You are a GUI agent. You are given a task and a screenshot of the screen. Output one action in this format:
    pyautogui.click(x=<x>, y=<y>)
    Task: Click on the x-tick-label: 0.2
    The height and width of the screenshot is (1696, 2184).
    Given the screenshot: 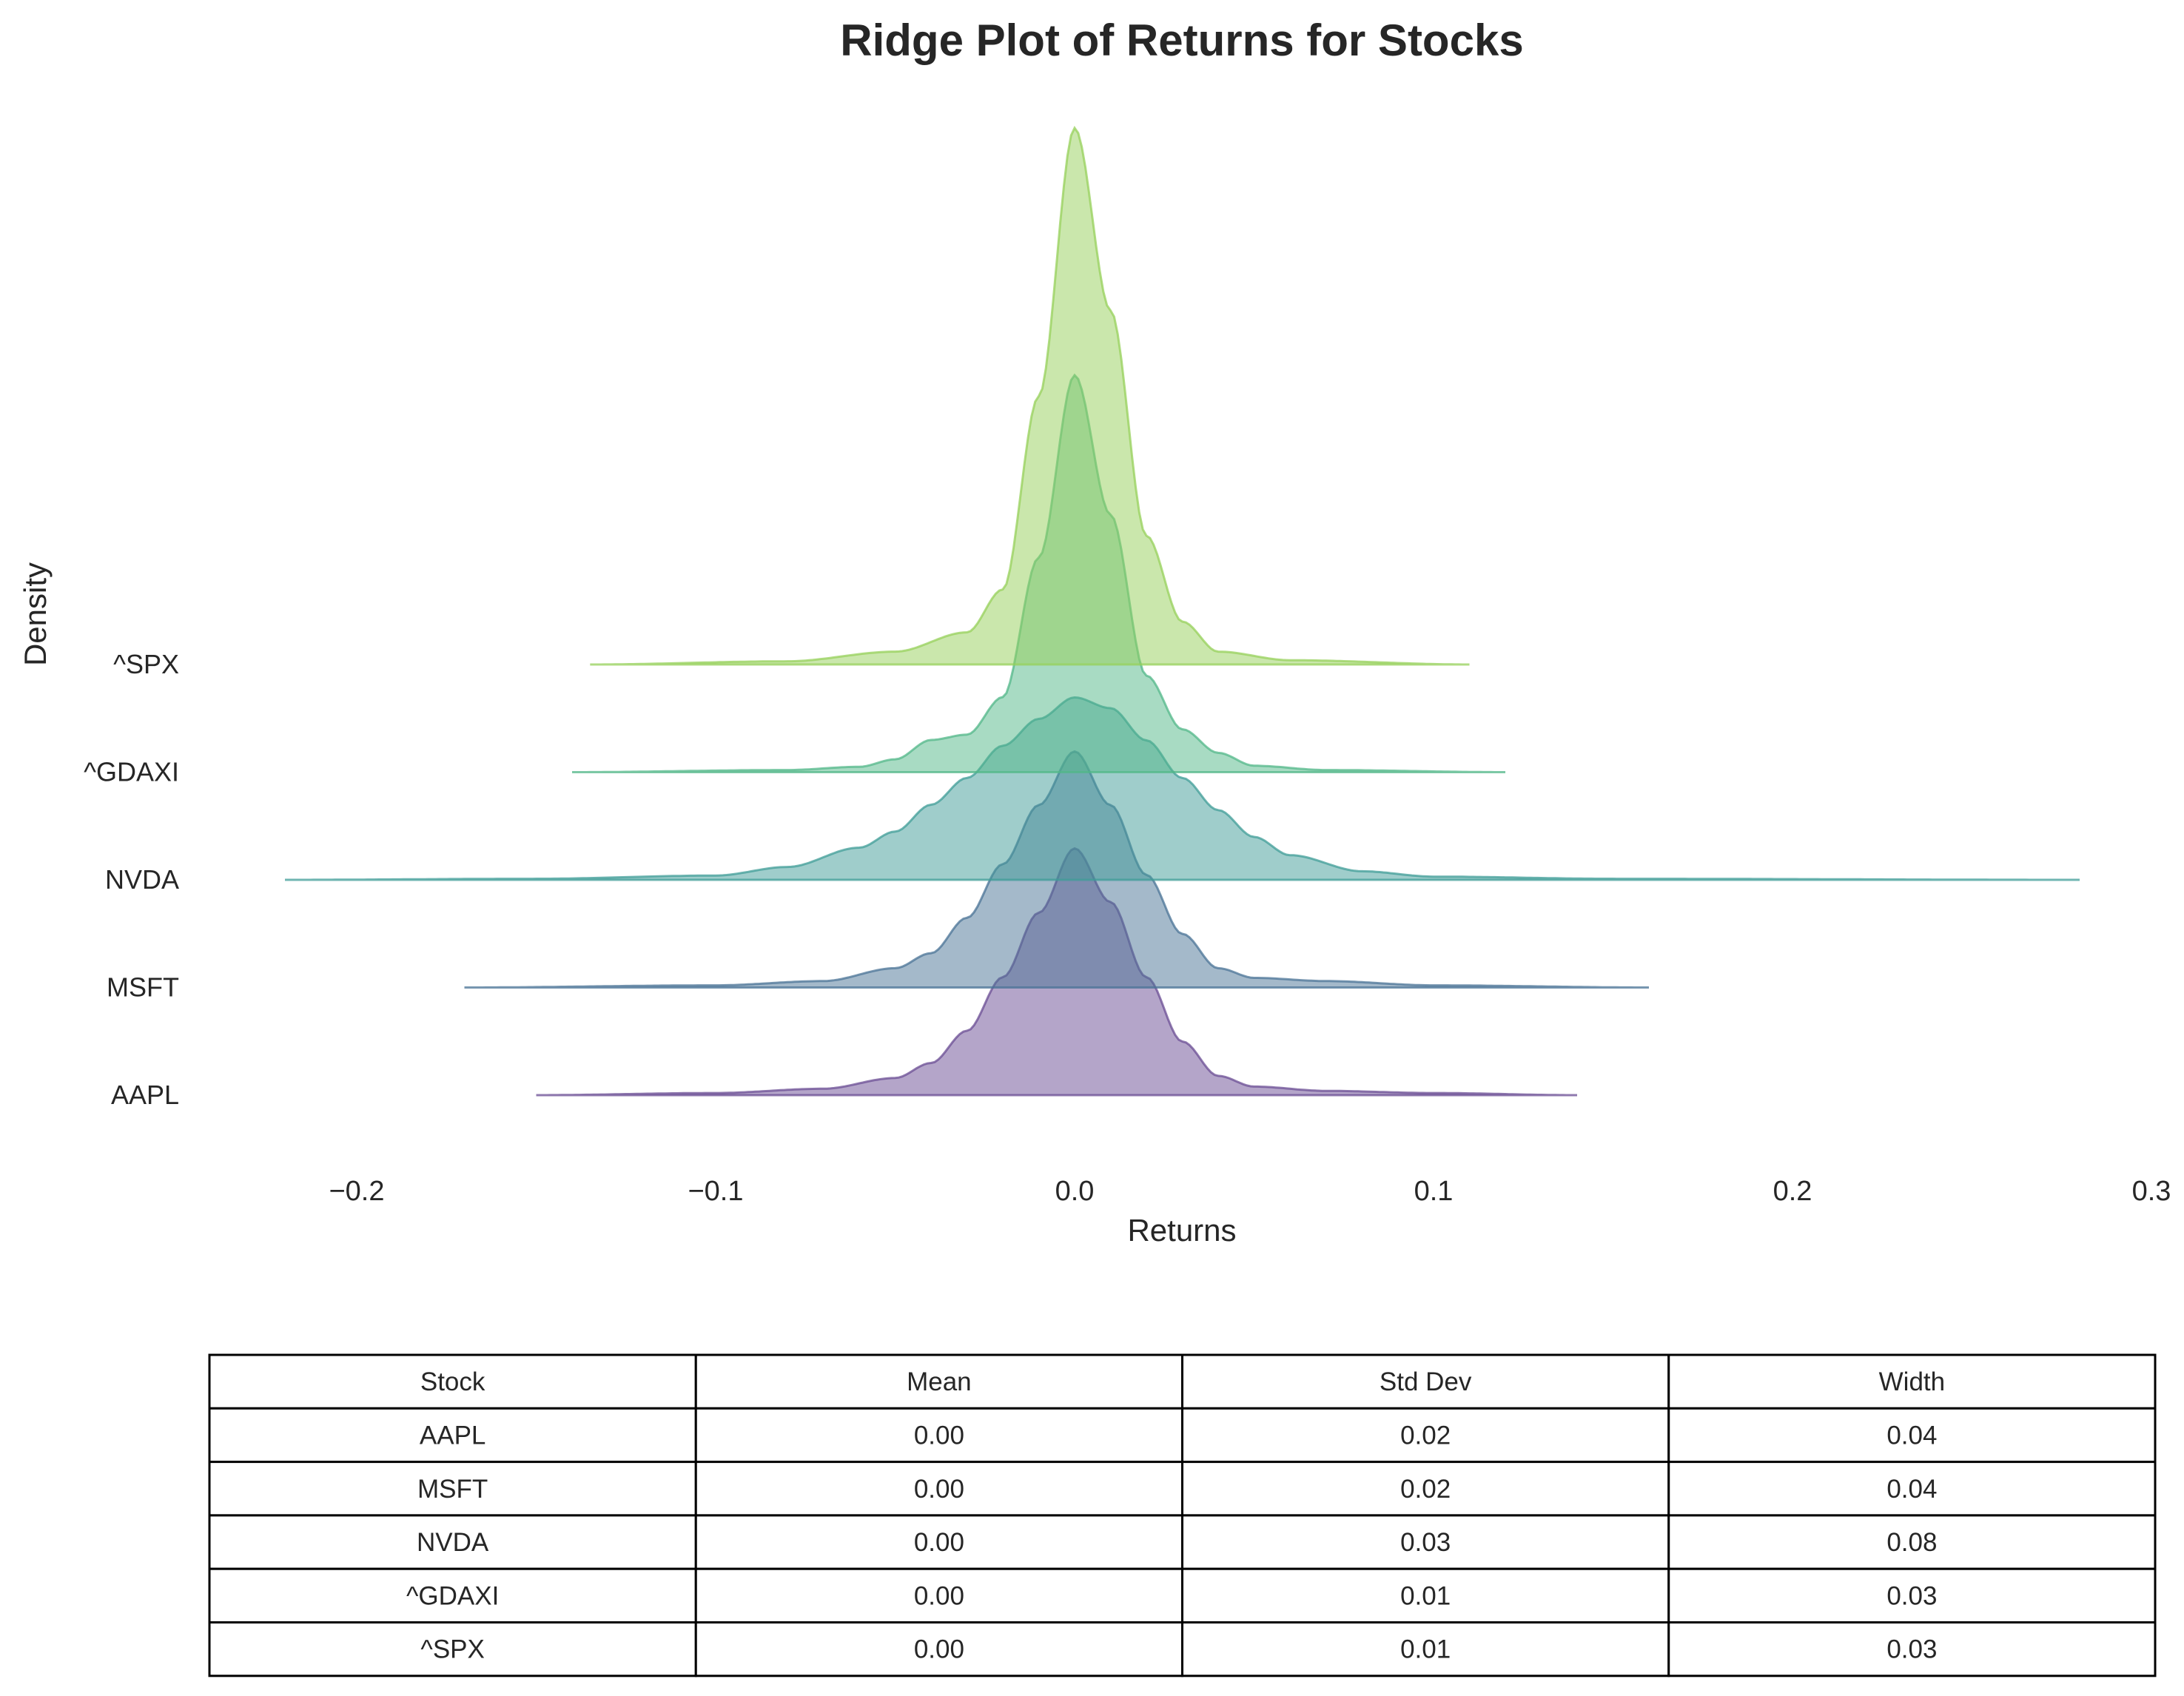 What is the action you would take?
    pyautogui.click(x=1793, y=1191)
    